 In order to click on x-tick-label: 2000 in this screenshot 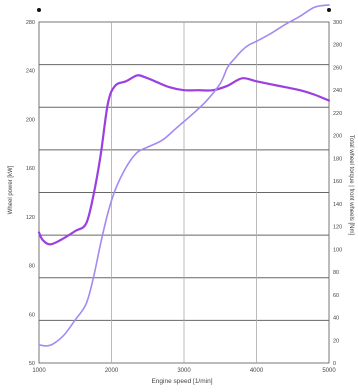, I will do `click(112, 371)`.